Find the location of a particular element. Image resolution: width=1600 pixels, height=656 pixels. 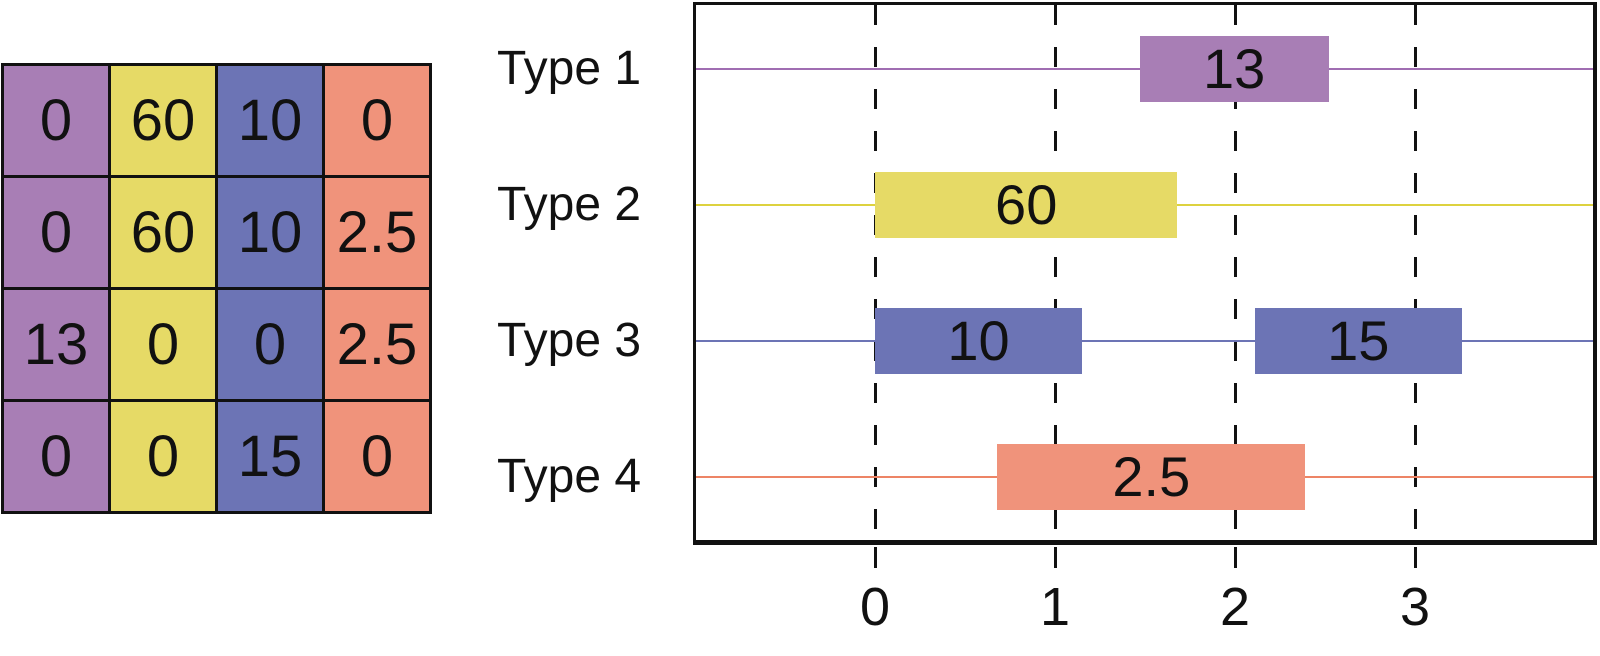

matrix-row: 0 0 15 0 is located at coordinates (216, 456).